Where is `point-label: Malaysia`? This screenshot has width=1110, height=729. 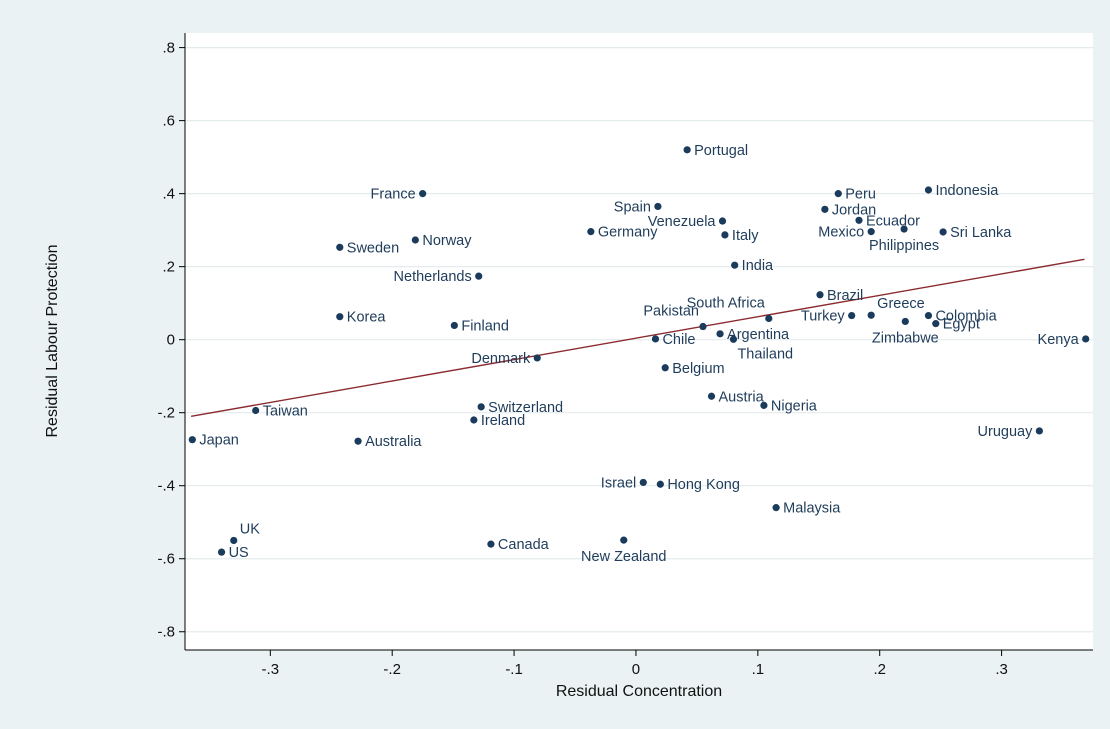
point-label: Malaysia is located at coordinates (812, 509).